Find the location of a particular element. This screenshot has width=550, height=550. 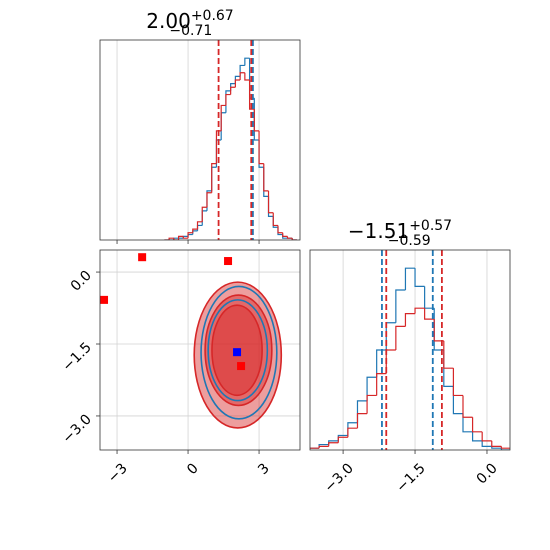

title-lower: −0.59 is located at coordinates (409, 241).